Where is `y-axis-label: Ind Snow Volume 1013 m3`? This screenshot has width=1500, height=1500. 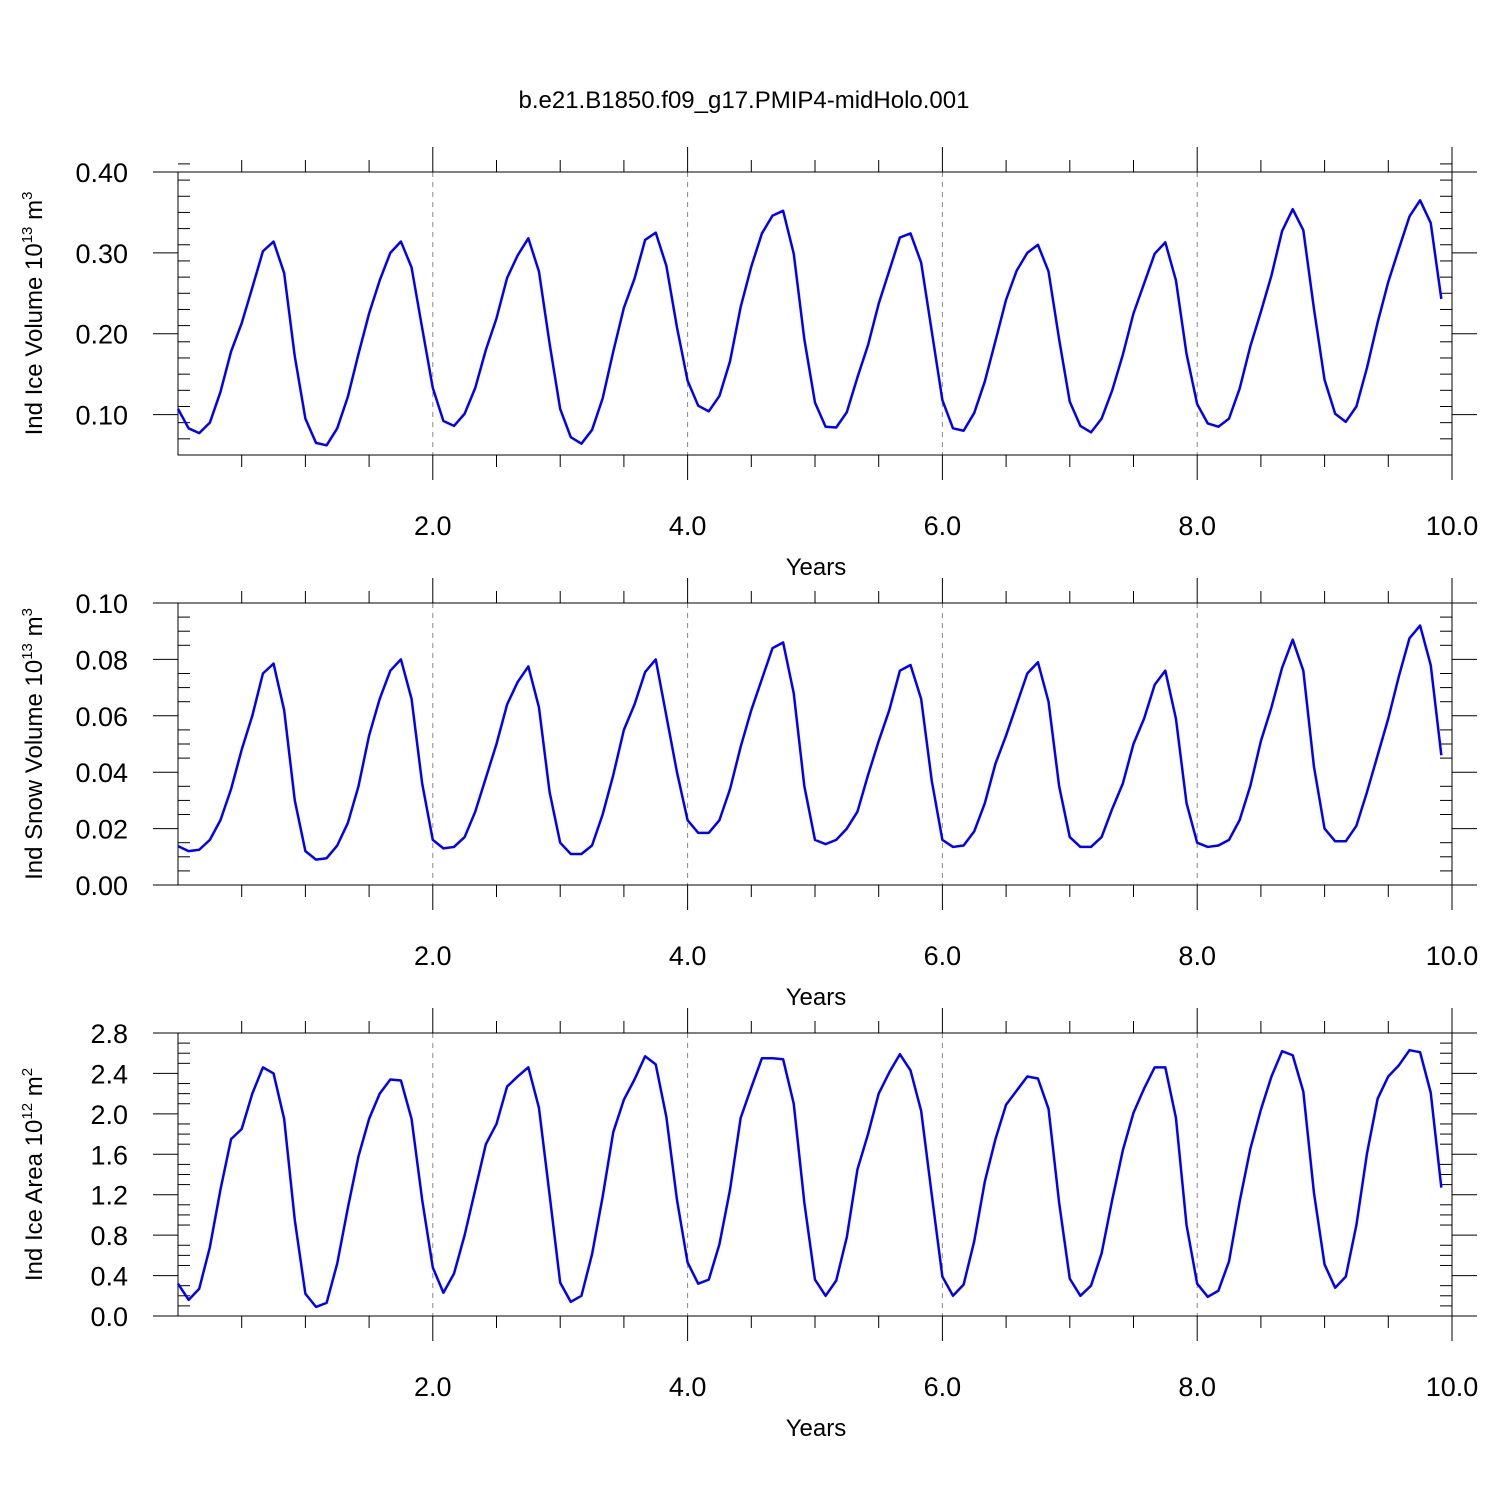
y-axis-label: Ind Snow Volume 1013 m3 is located at coordinates (33, 744).